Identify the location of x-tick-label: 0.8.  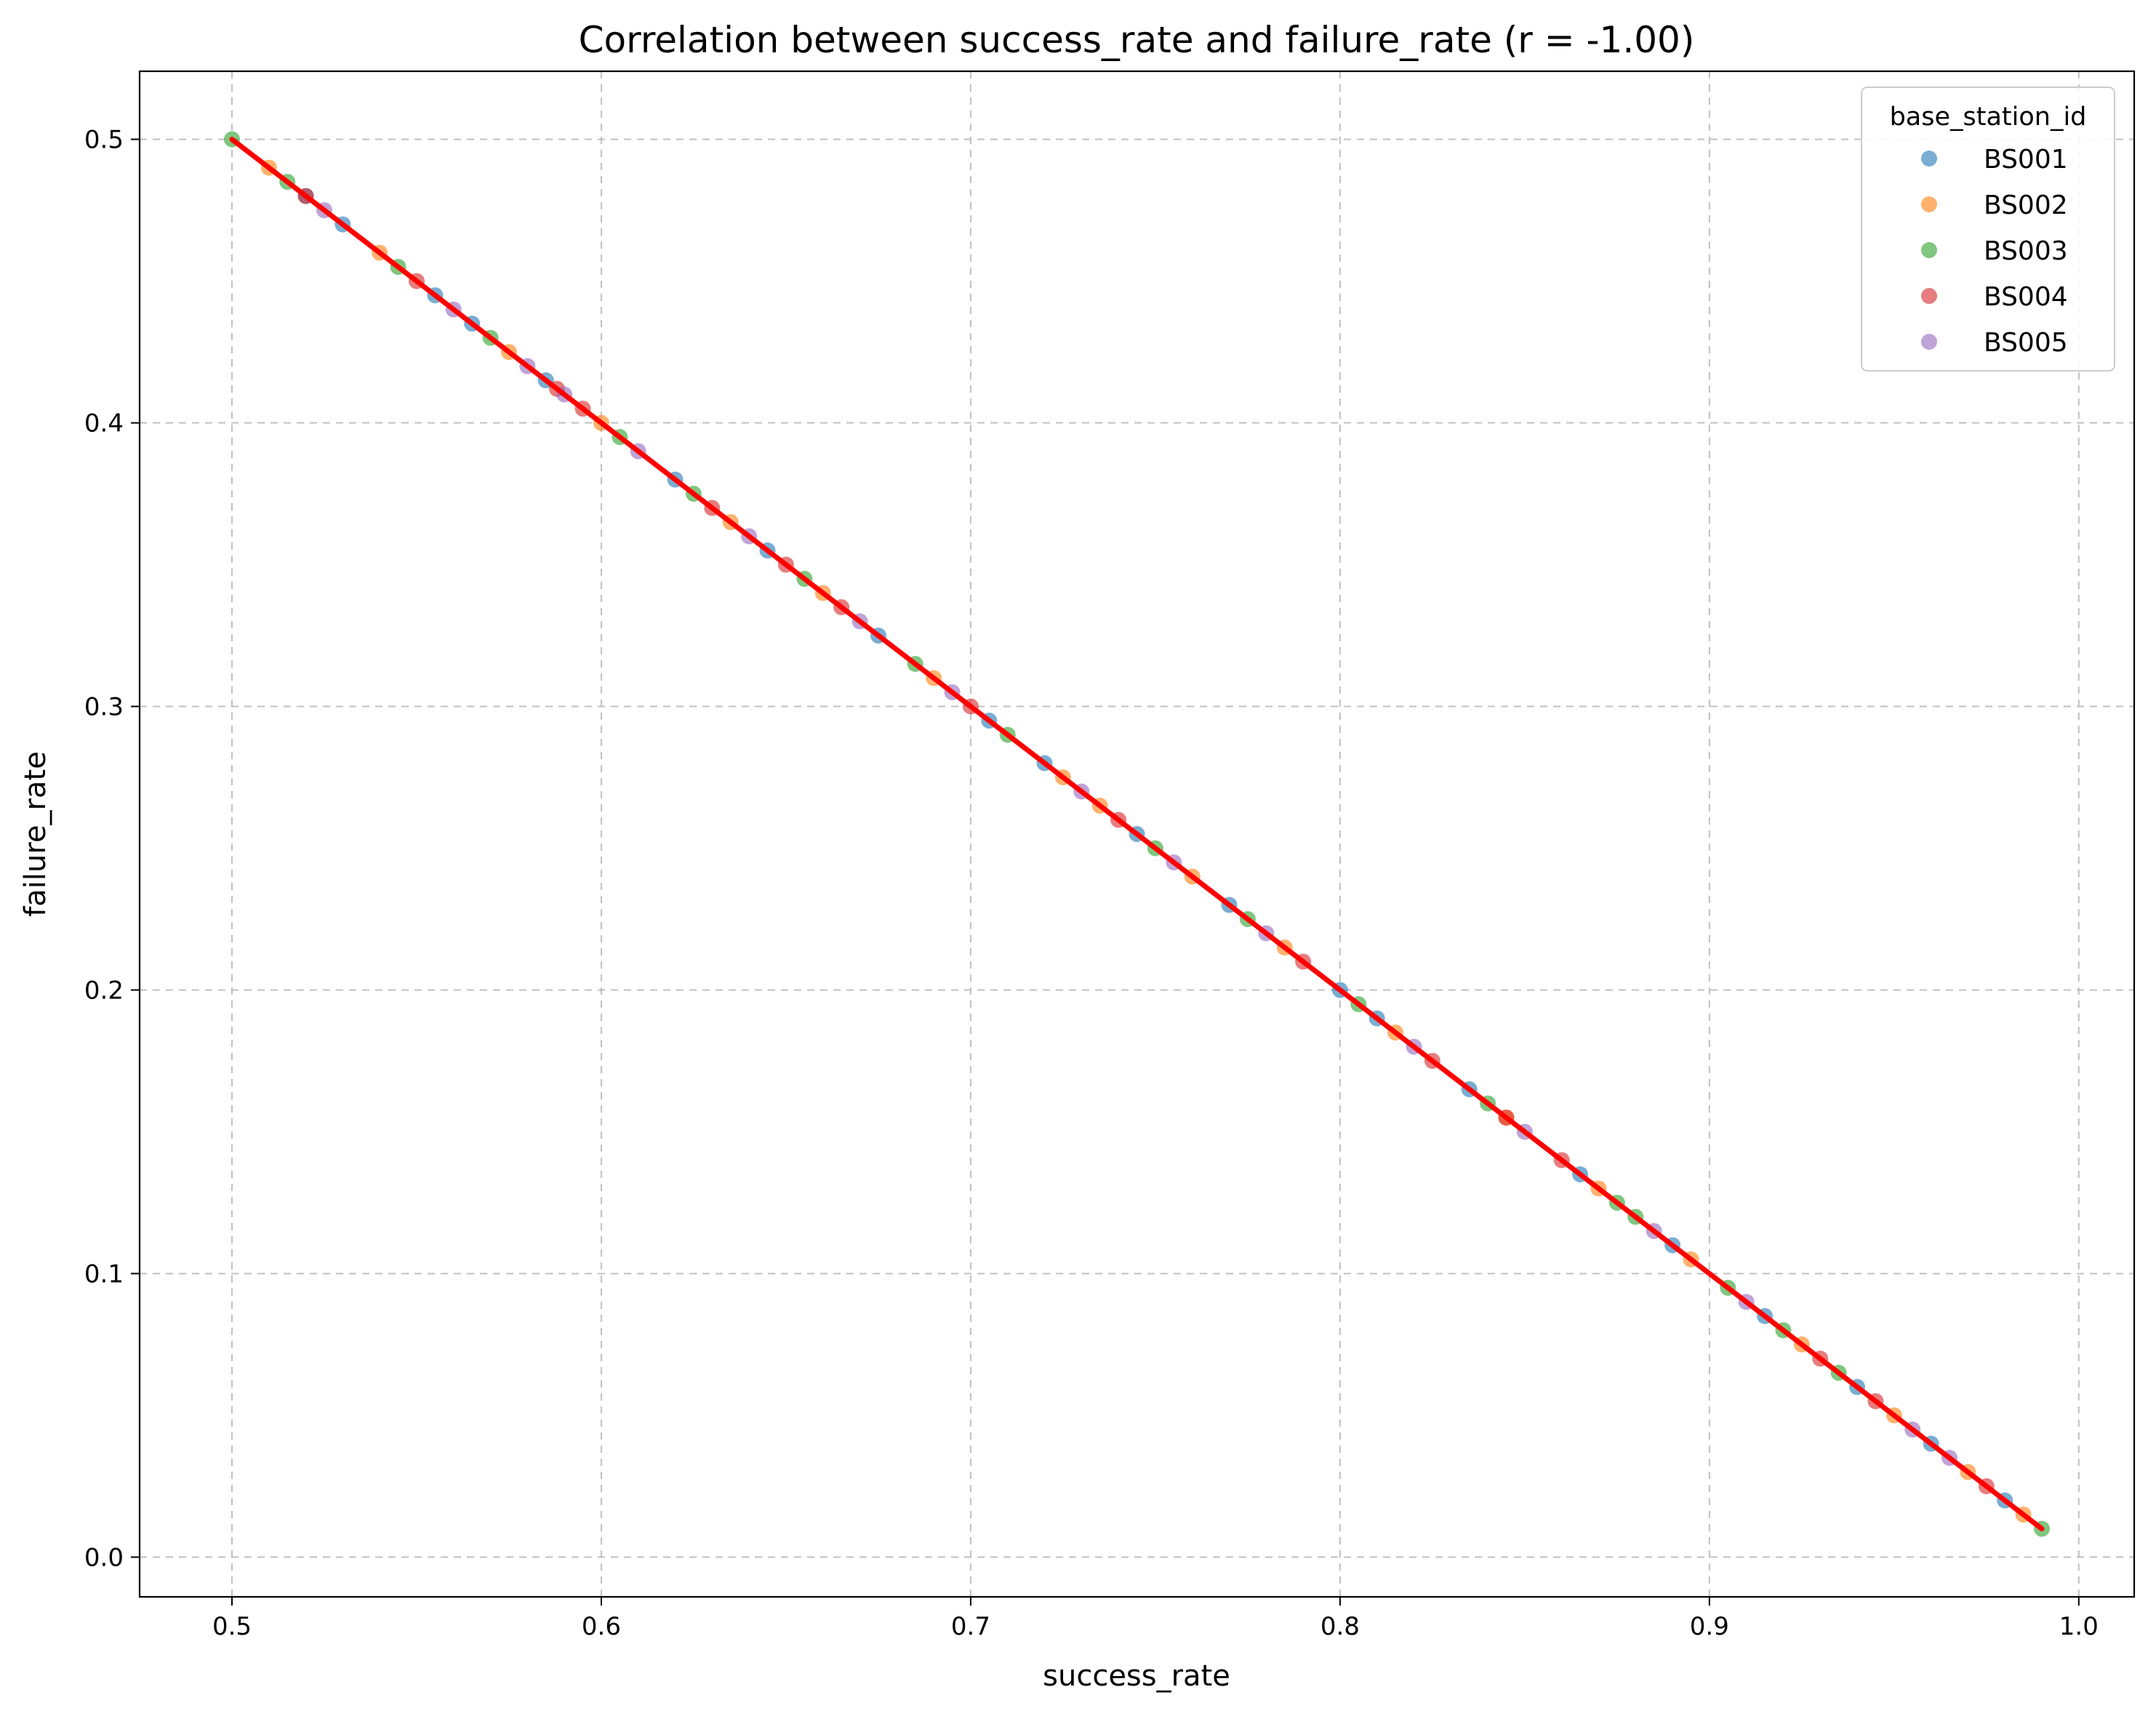
(1340, 1626).